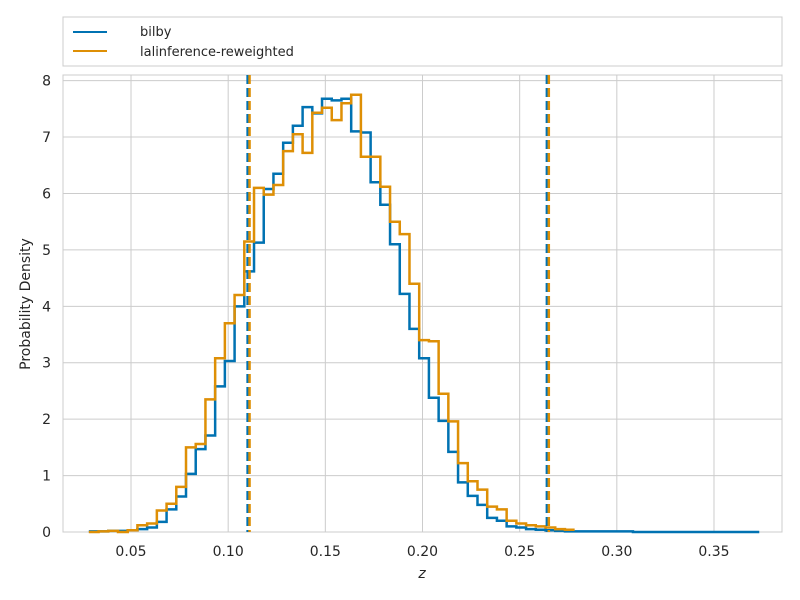 This screenshot has height=600, width=800. Describe the element at coordinates (46, 533) in the screenshot. I see `y-tick-label: 0` at that location.